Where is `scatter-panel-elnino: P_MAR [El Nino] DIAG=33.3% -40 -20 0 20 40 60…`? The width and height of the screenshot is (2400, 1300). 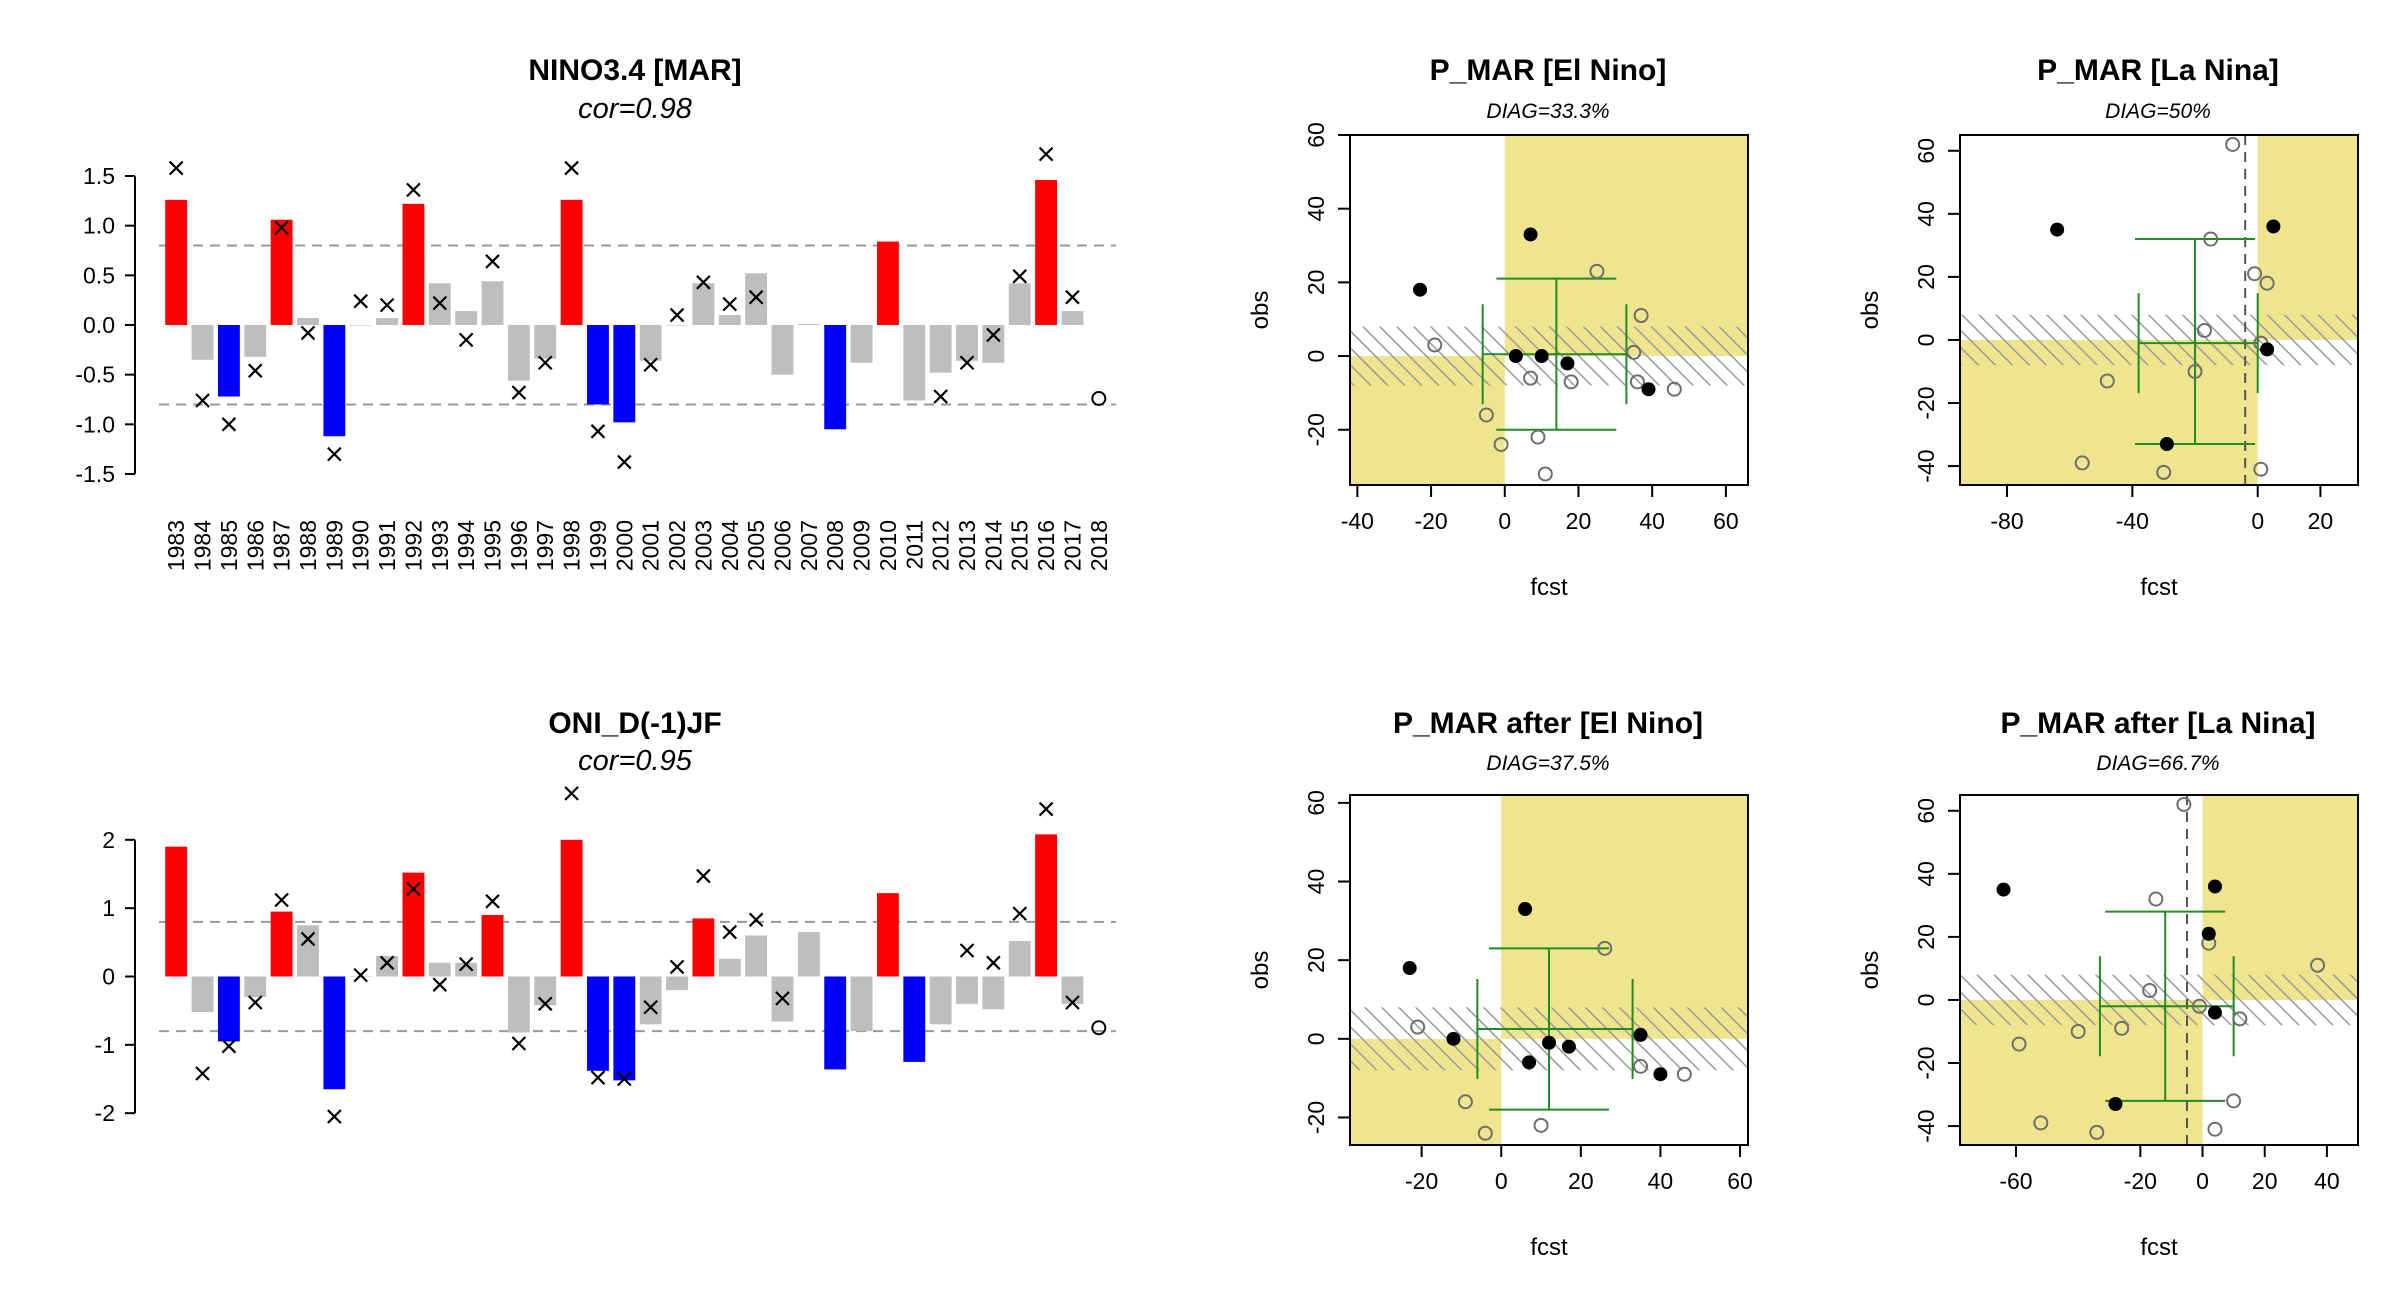 scatter-panel-elnino: P_MAR [El Nino] DIAG=33.3% -40 -20 0 20 40 60… is located at coordinates (1498, 327).